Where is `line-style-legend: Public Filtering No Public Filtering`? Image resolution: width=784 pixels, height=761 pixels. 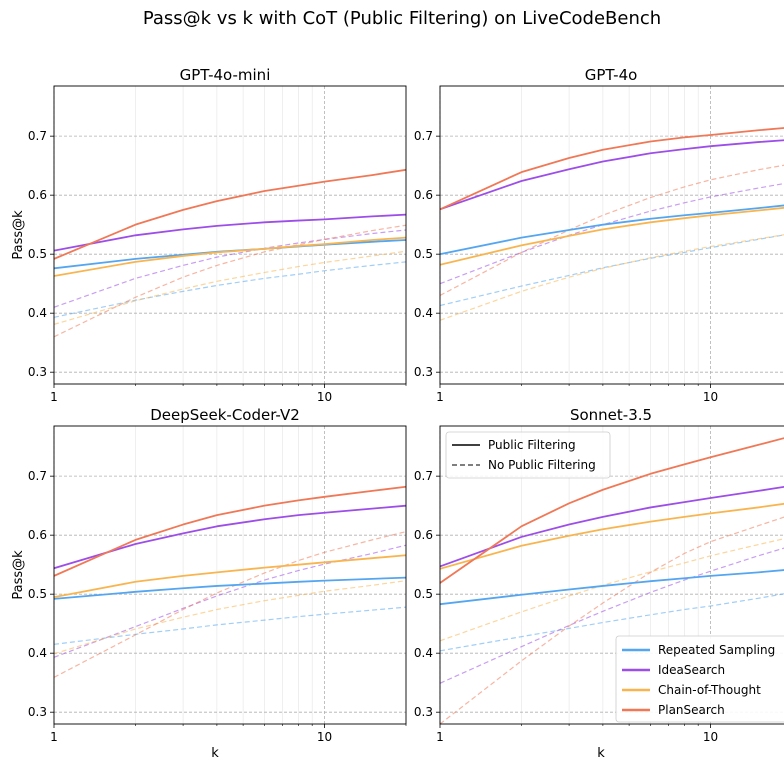 line-style-legend: Public Filtering No Public Filtering is located at coordinates (528, 455).